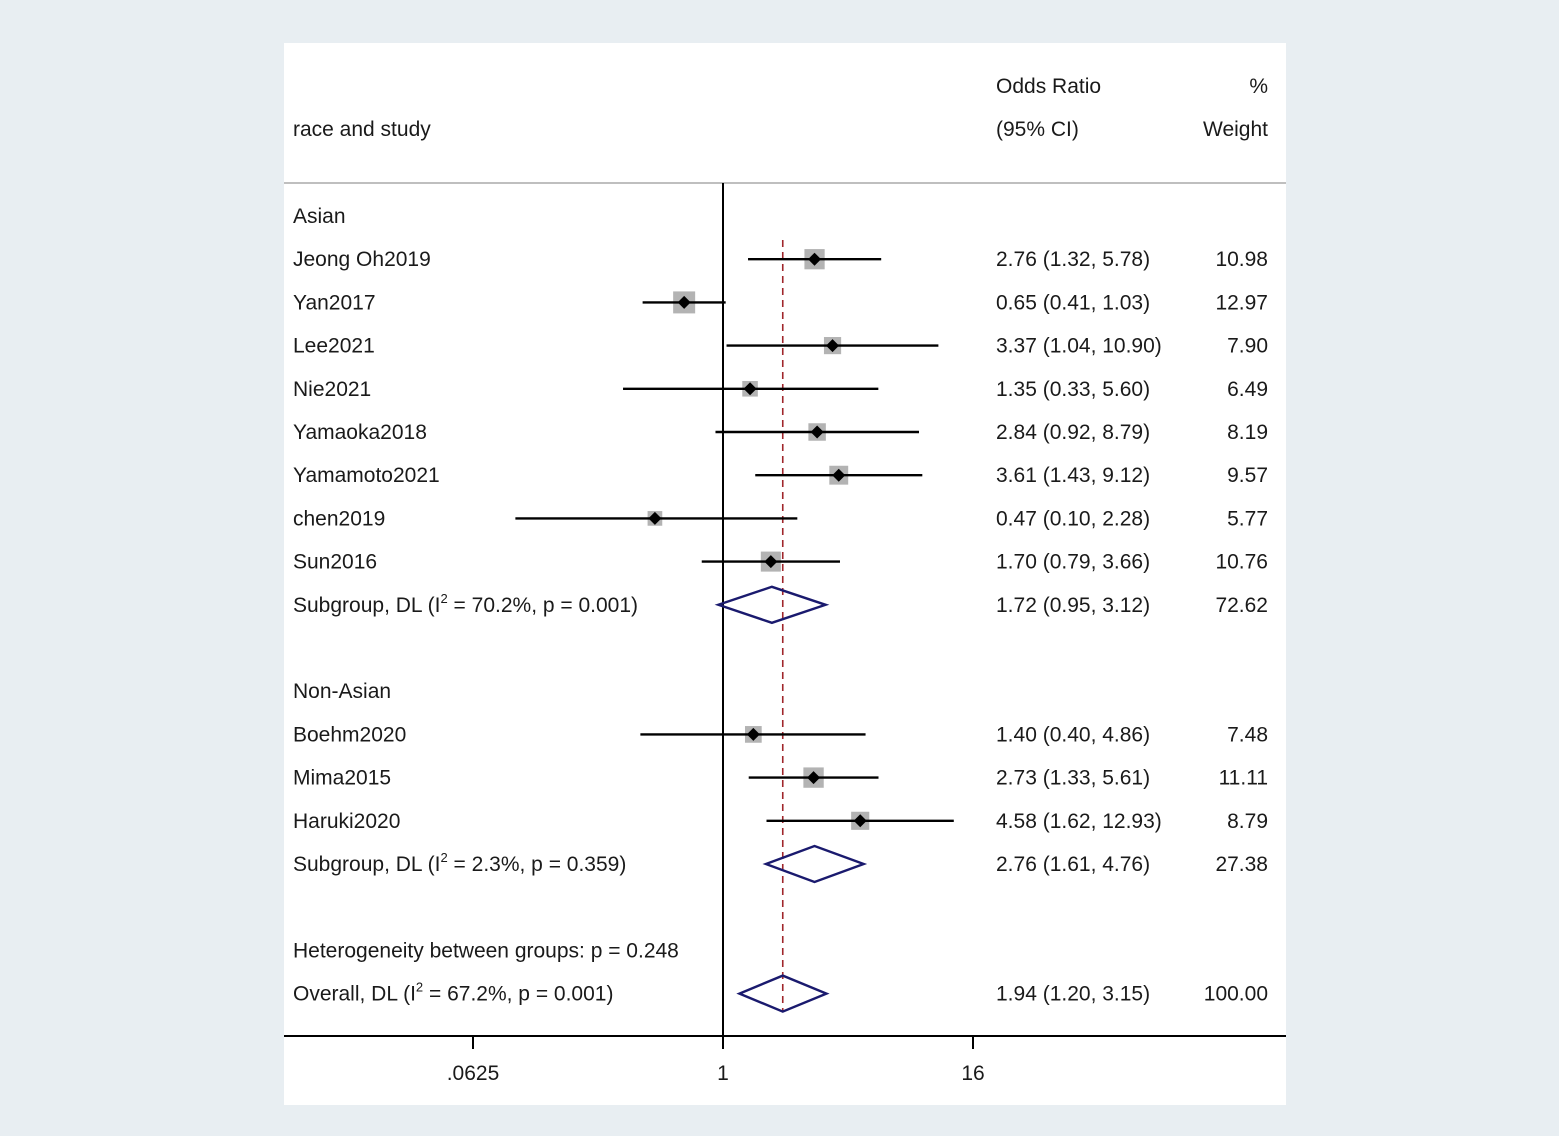 Image resolution: width=1559 pixels, height=1136 pixels. What do you see at coordinates (1241, 302) in the screenshot?
I see `study-weight-yan2017: 12.97` at bounding box center [1241, 302].